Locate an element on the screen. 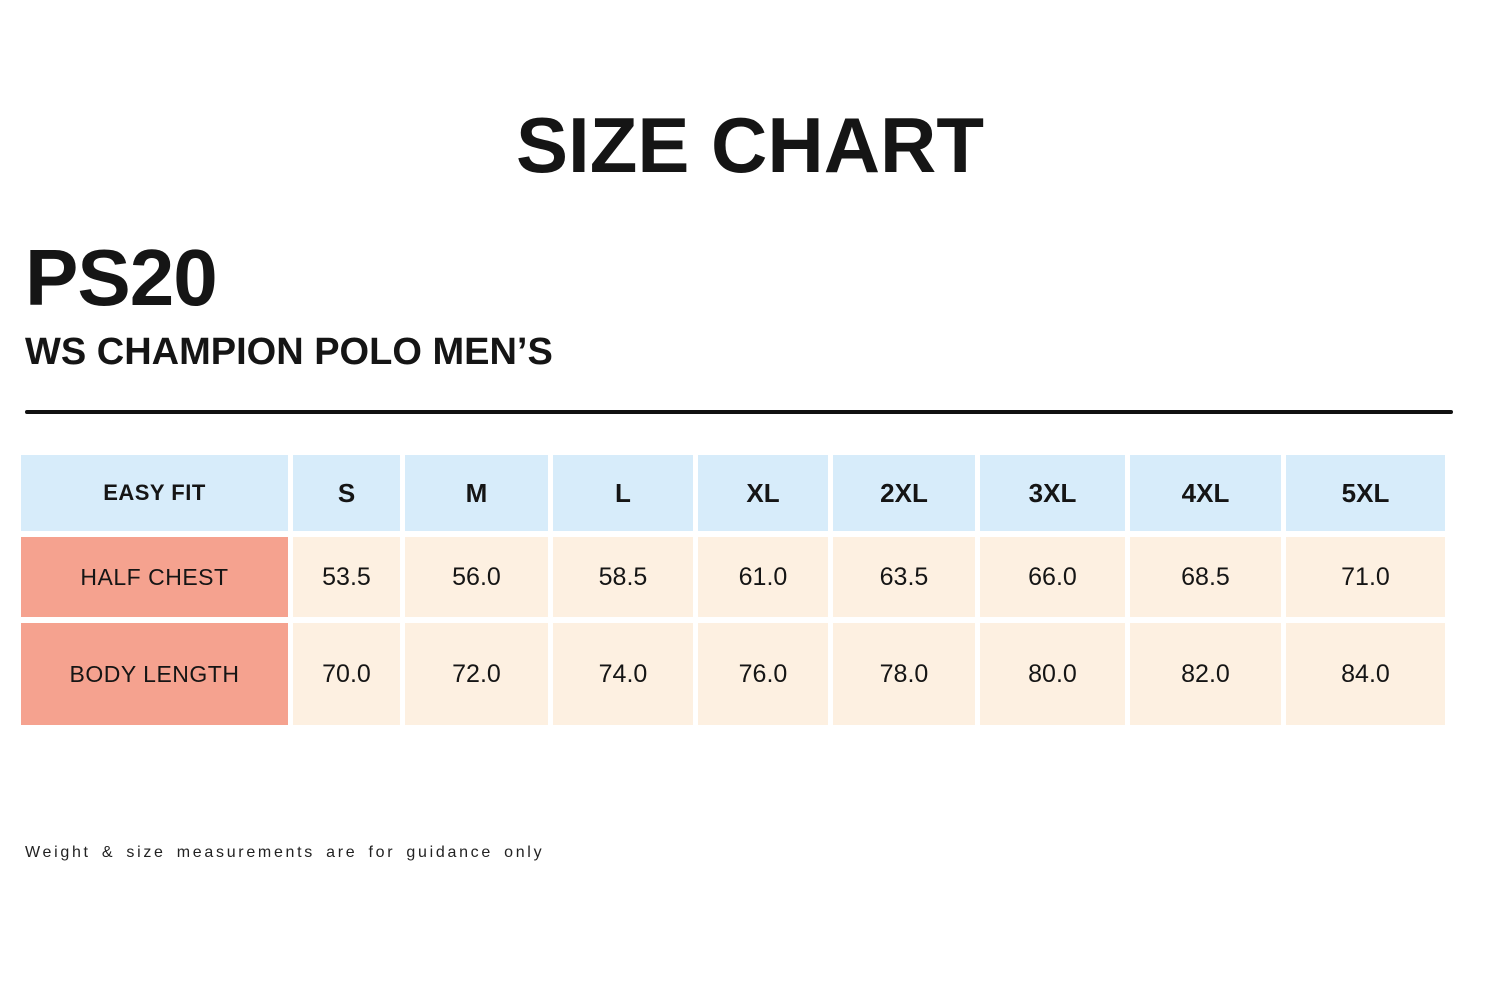 The width and height of the screenshot is (1500, 1000). measurement-value-cell: 80.0 is located at coordinates (1052, 674).